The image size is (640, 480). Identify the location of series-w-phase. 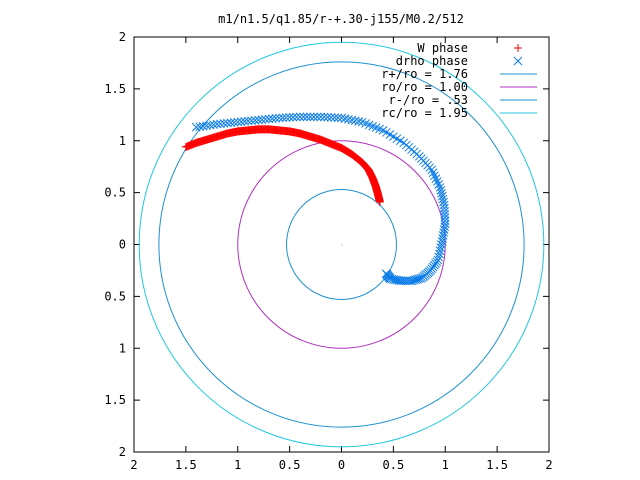
(282, 165).